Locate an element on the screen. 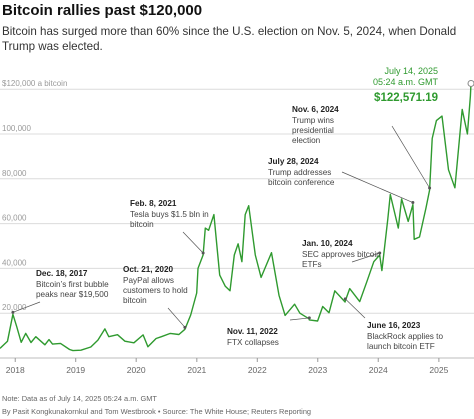  x-tick-label: 2025 is located at coordinates (438, 370).